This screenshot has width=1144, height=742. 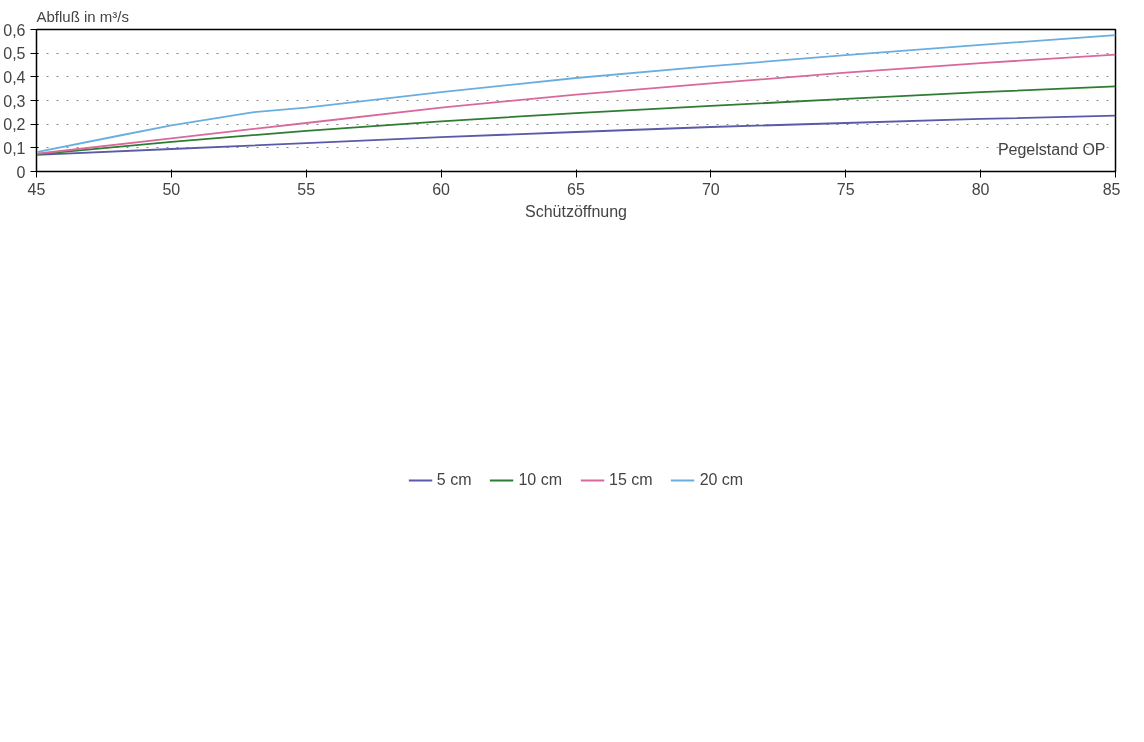 I want to click on x-tick-label: 75, so click(x=845, y=189).